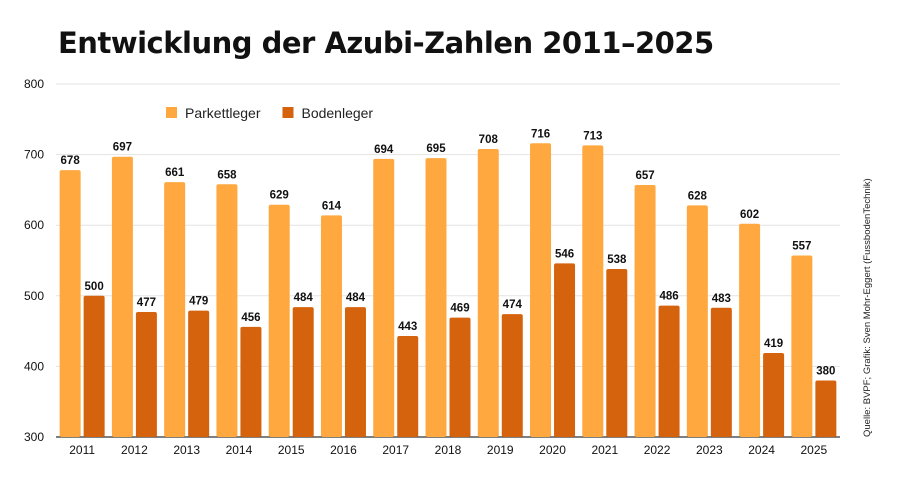  I want to click on data-label: 713, so click(592, 136).